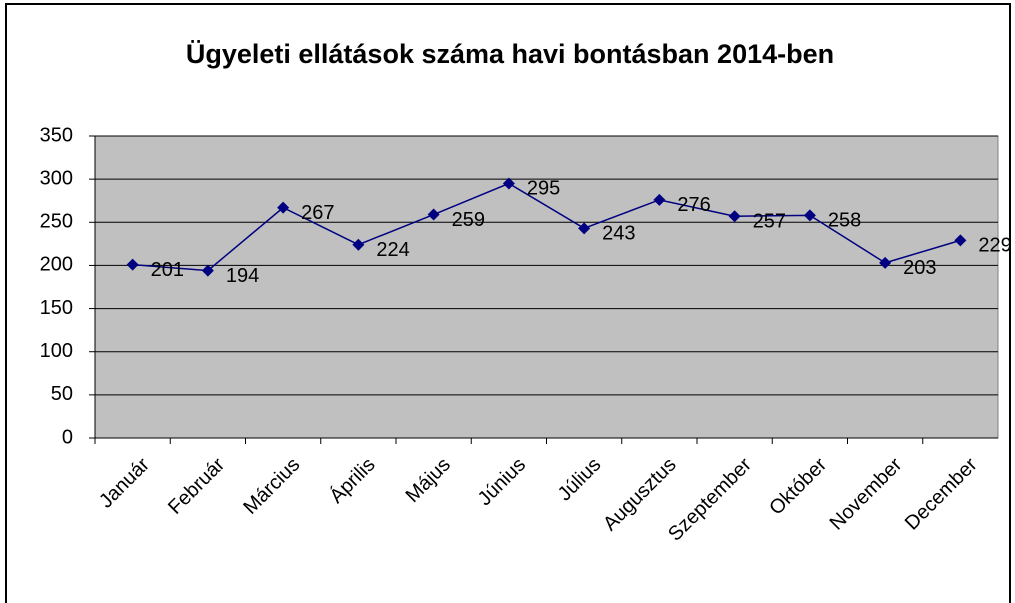 Image resolution: width=1015 pixels, height=603 pixels. Describe the element at coordinates (468, 220) in the screenshot. I see `data-label: 259` at that location.